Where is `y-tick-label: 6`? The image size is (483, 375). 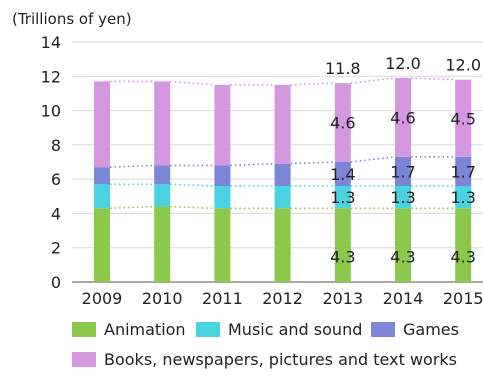 y-tick-label: 6 is located at coordinates (56, 179).